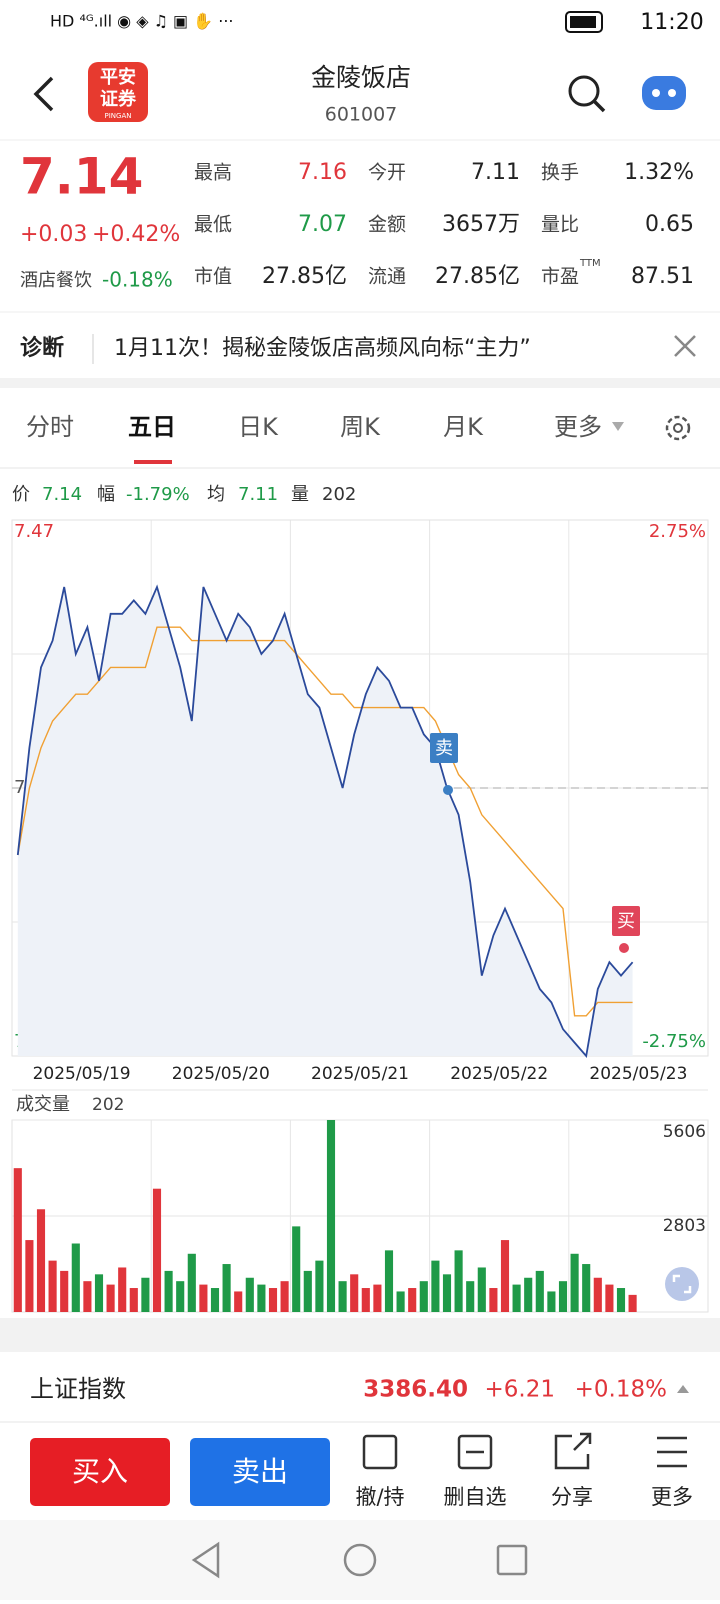  I want to click on field-label: 市盈, so click(560, 277).